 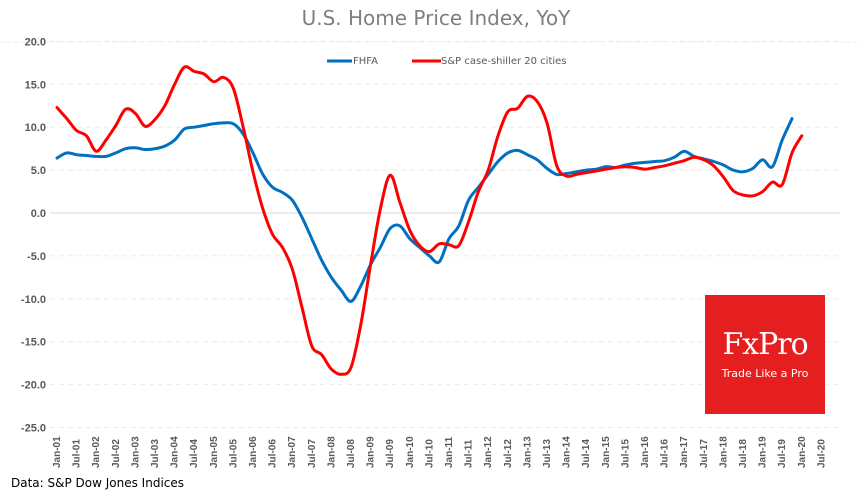 What do you see at coordinates (233, 453) in the screenshot?
I see `x-tick-label: Jul-05` at bounding box center [233, 453].